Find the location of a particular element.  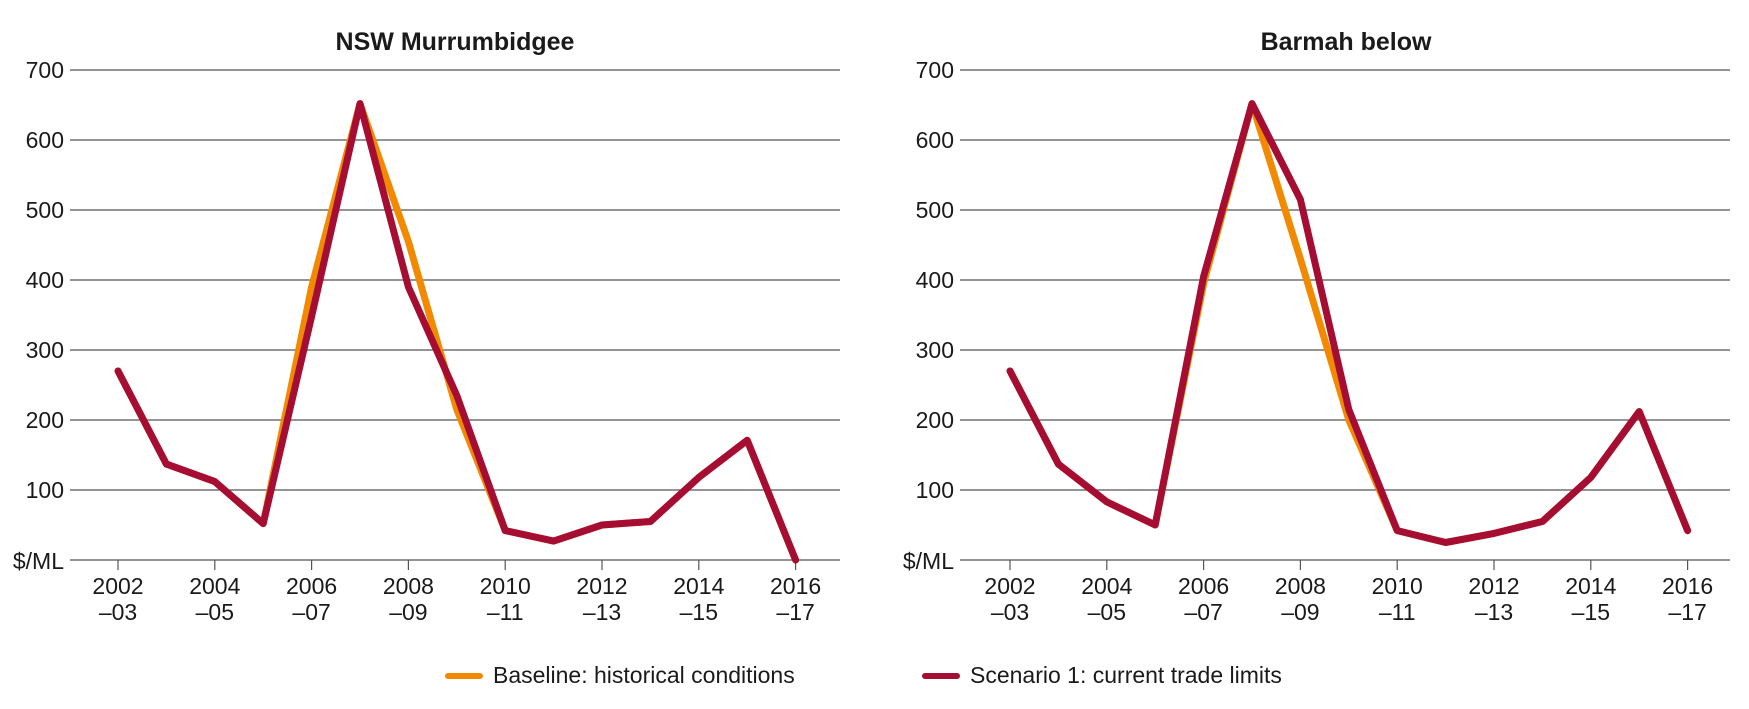

legend-baseline-label: Baseline: historical conditions is located at coordinates (644, 675).